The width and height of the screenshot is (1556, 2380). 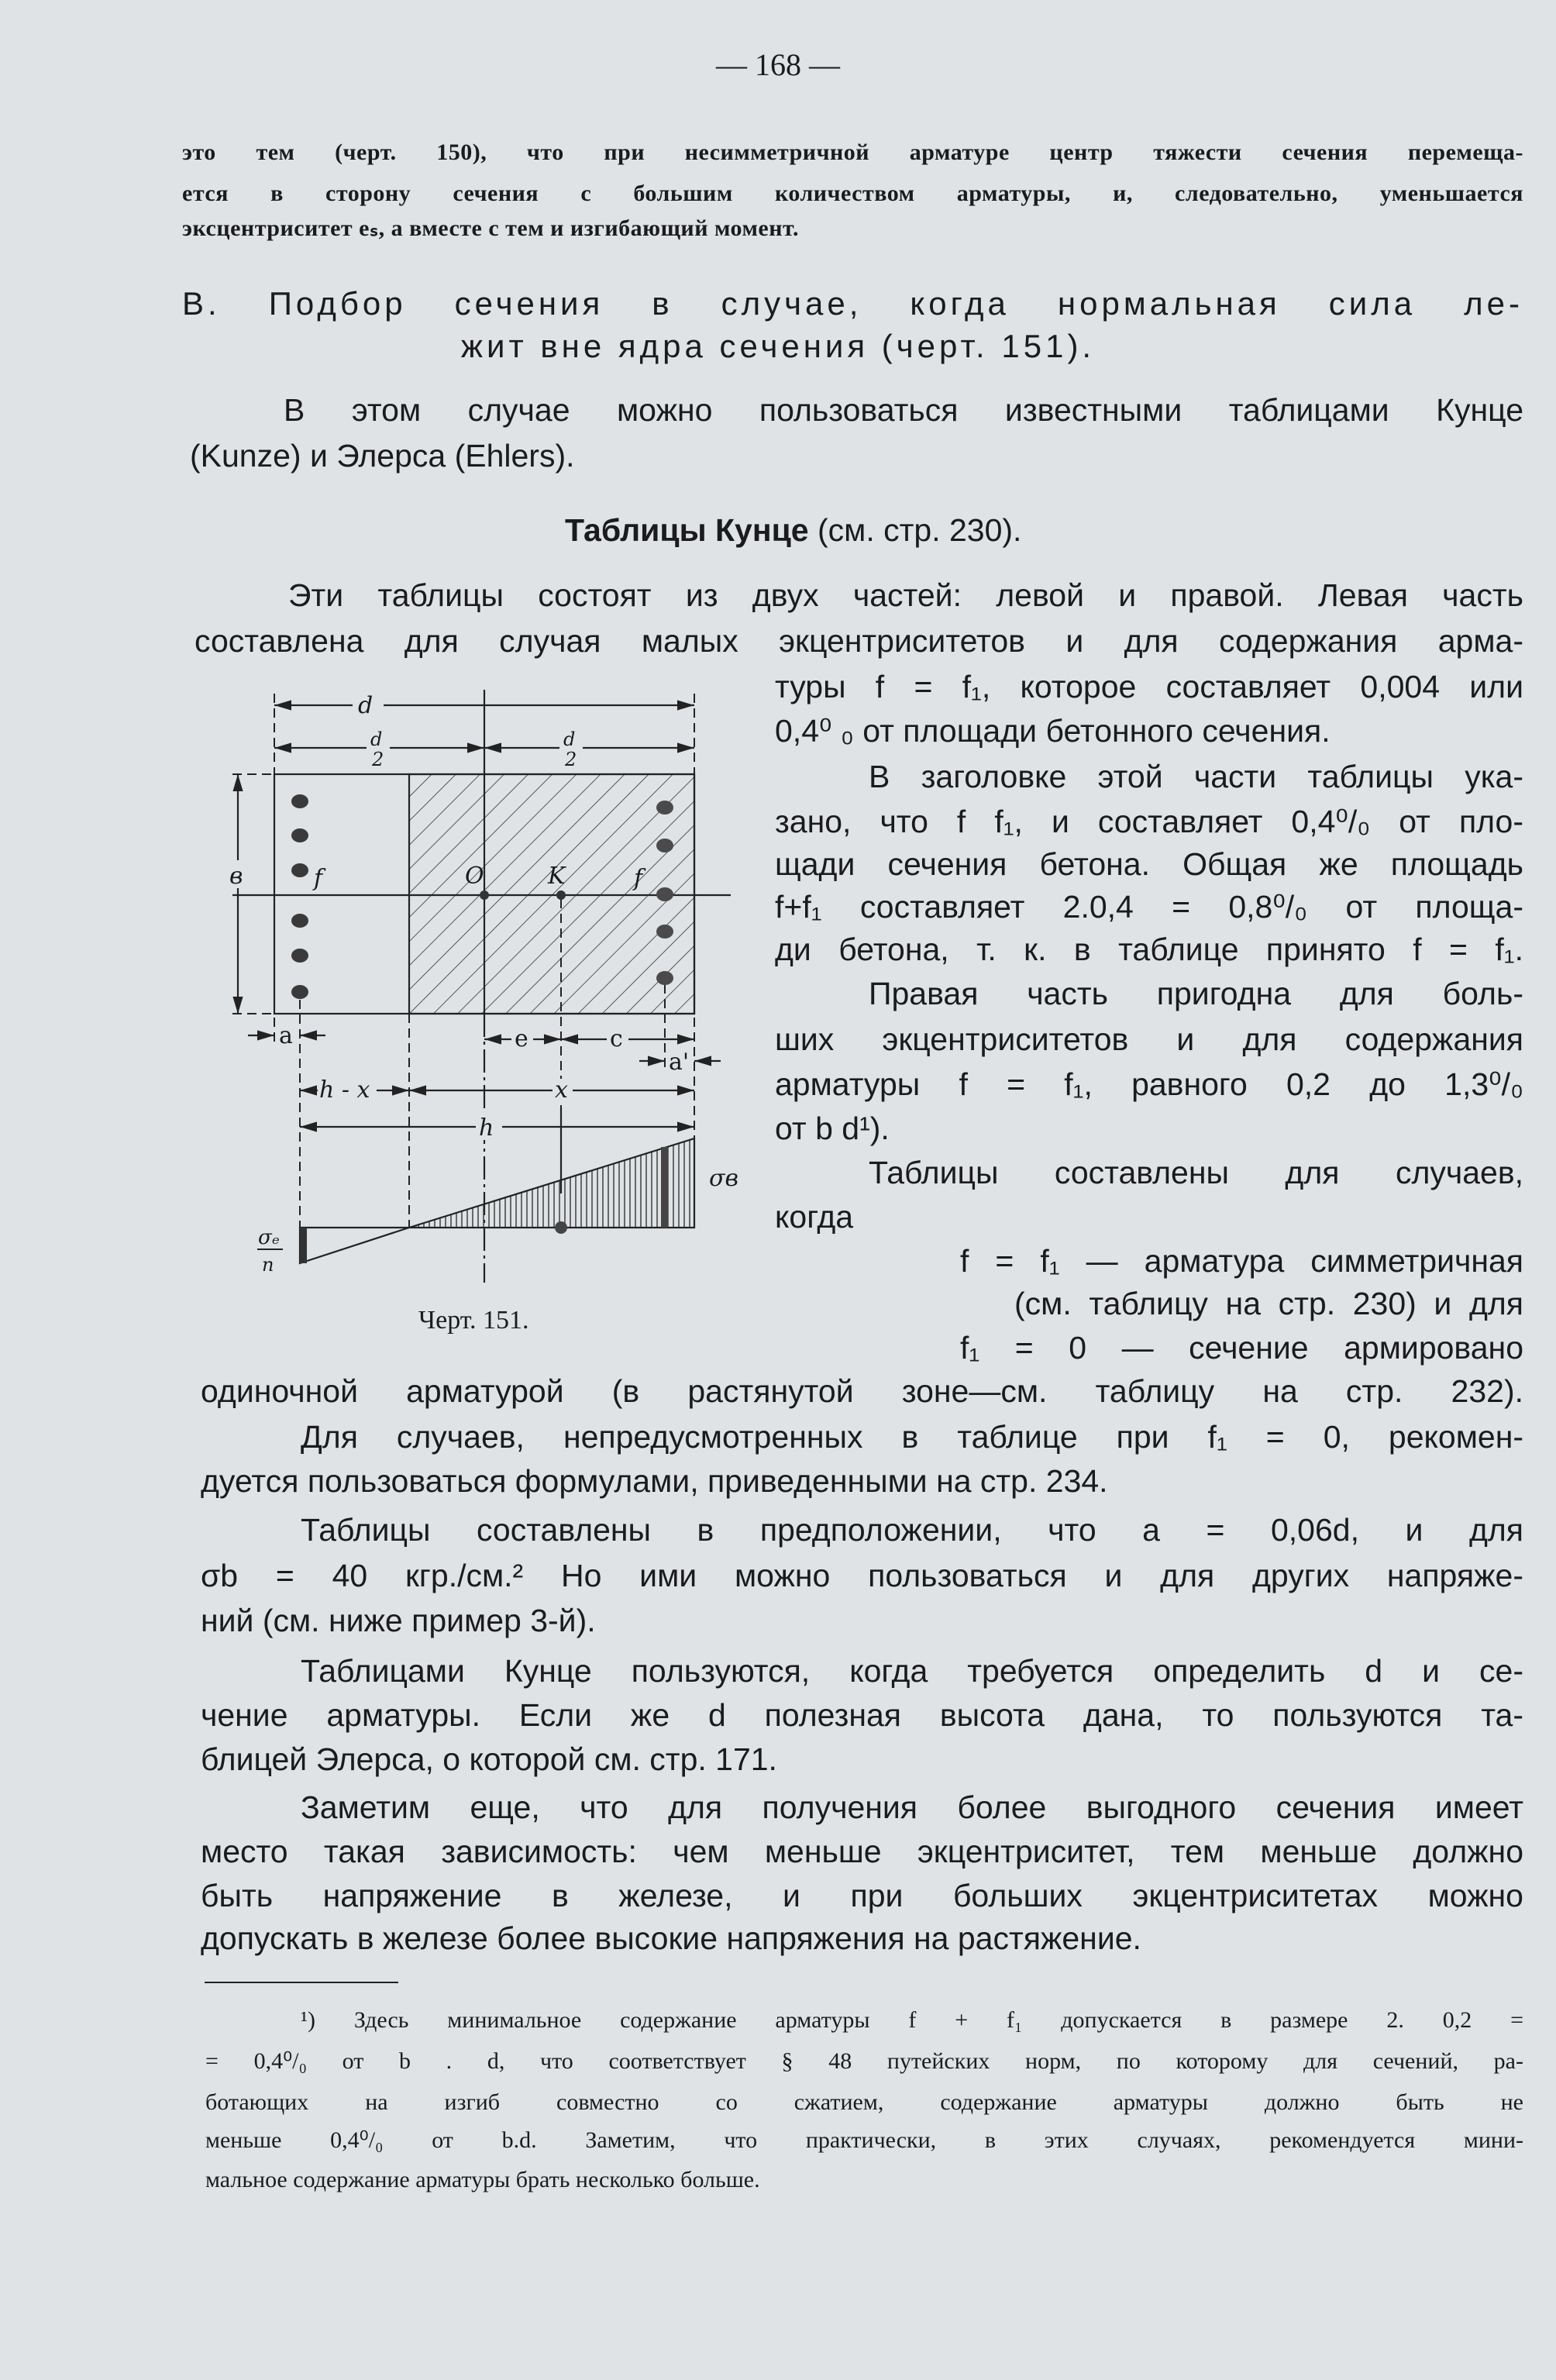 What do you see at coordinates (473, 1321) in the screenshot?
I see `figure-caption: Черт. 151.` at bounding box center [473, 1321].